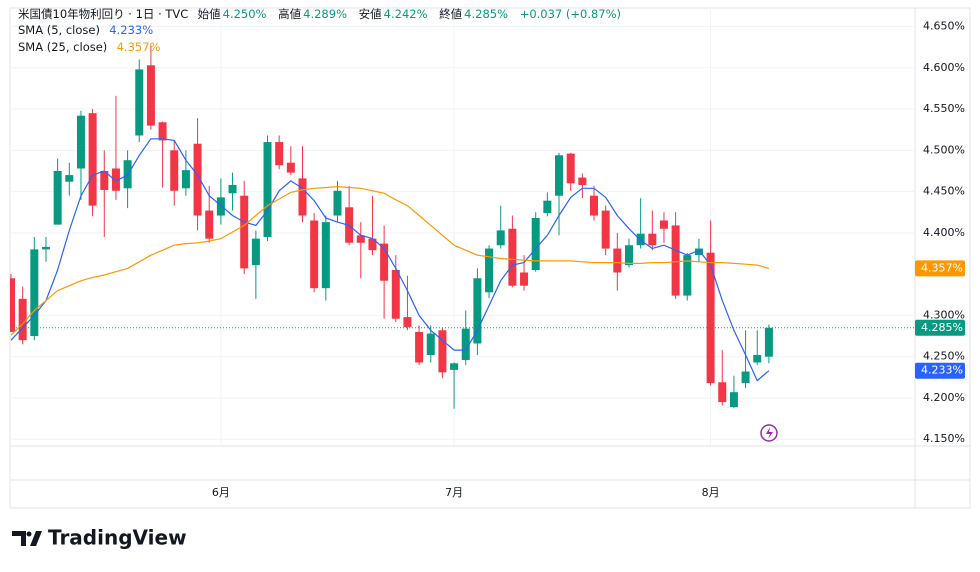 This screenshot has height=572, width=980. Describe the element at coordinates (103, 14) in the screenshot. I see `symbol: 米国債10年物利回り · 1日 · TVC` at that location.